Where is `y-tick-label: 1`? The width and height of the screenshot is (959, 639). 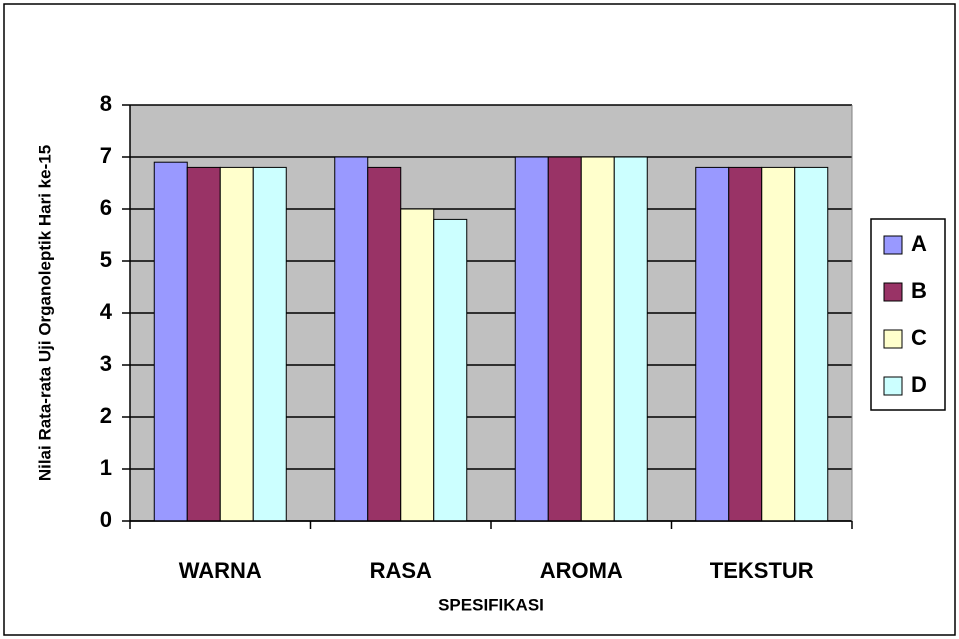
y-tick-label: 1 is located at coordinates (106, 467).